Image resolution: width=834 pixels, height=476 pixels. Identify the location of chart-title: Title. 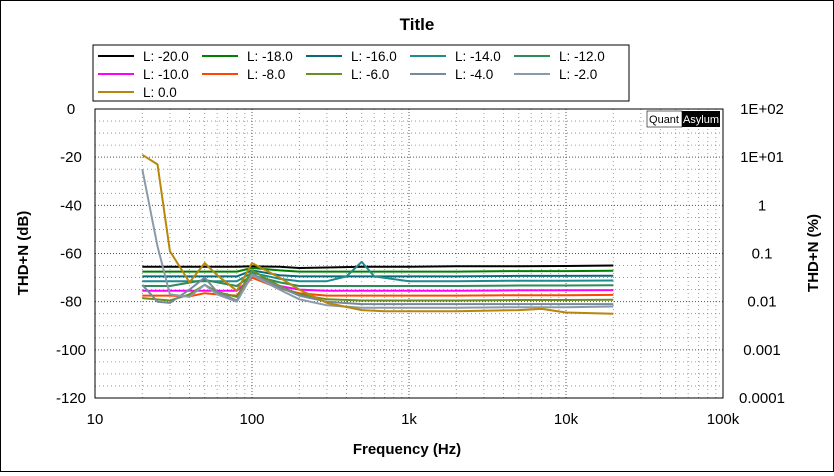
(417, 24).